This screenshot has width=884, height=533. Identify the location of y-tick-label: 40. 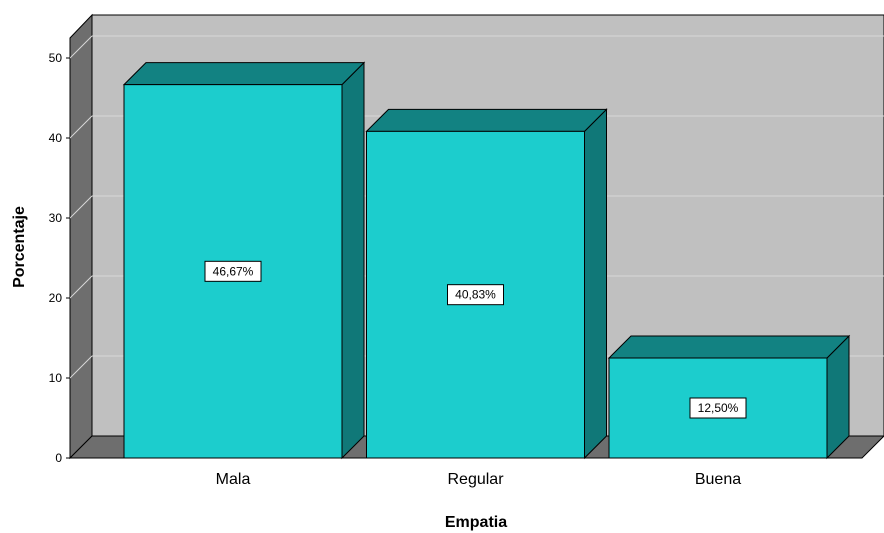
(56, 138).